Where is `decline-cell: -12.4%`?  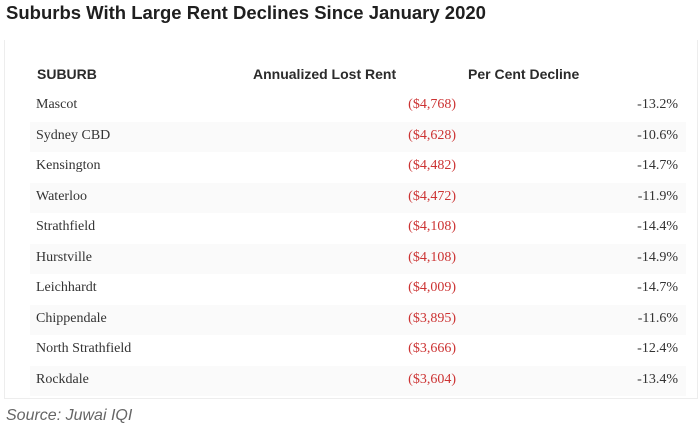
decline-cell: -12.4% is located at coordinates (657, 348).